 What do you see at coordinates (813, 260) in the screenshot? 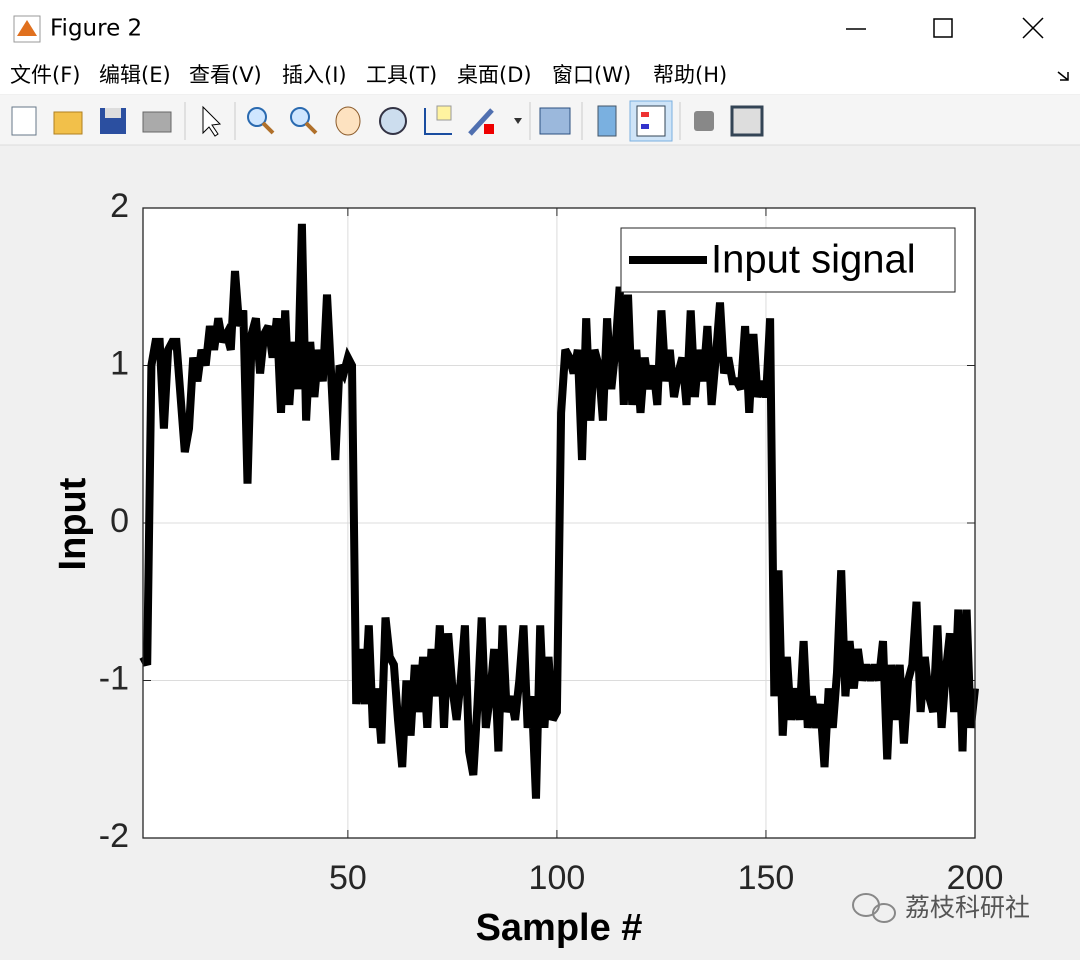
I see `legend-label: Input signal` at bounding box center [813, 260].